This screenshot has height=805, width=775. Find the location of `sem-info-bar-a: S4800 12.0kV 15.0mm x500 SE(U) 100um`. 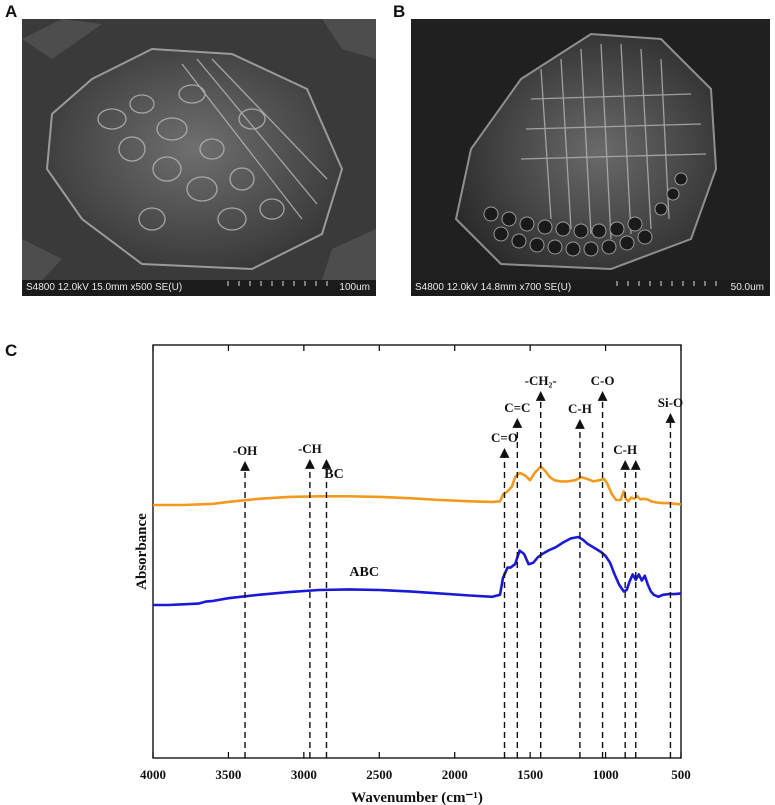

sem-info-bar-a: S4800 12.0kV 15.0mm x500 SE(U) 100um is located at coordinates (199, 288).